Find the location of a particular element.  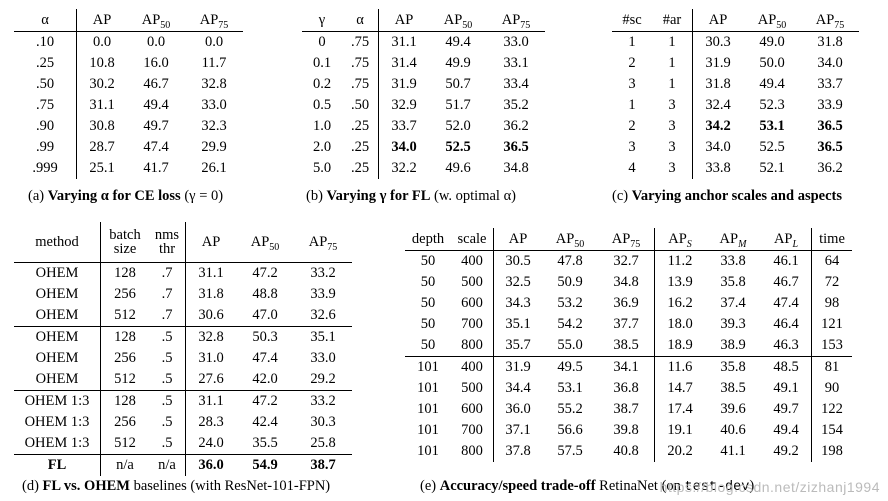

table-cell: 49.1 is located at coordinates (786, 388).